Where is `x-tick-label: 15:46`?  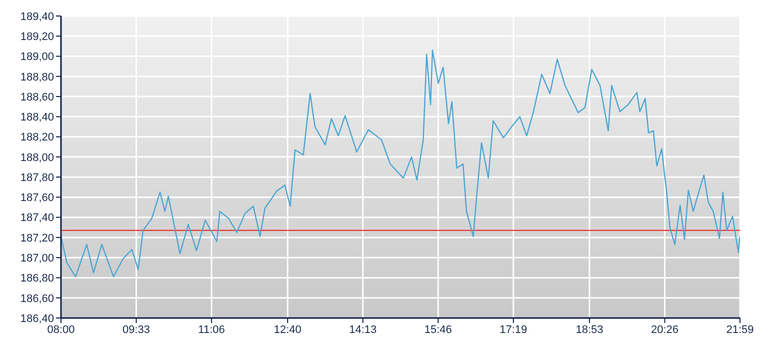 x-tick-label: 15:46 is located at coordinates (438, 330).